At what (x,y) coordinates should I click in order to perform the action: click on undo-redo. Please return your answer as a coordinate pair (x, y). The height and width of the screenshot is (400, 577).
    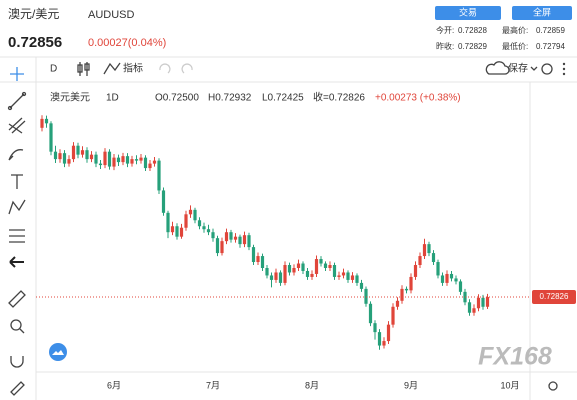
    Looking at the image, I should click on (176, 68).